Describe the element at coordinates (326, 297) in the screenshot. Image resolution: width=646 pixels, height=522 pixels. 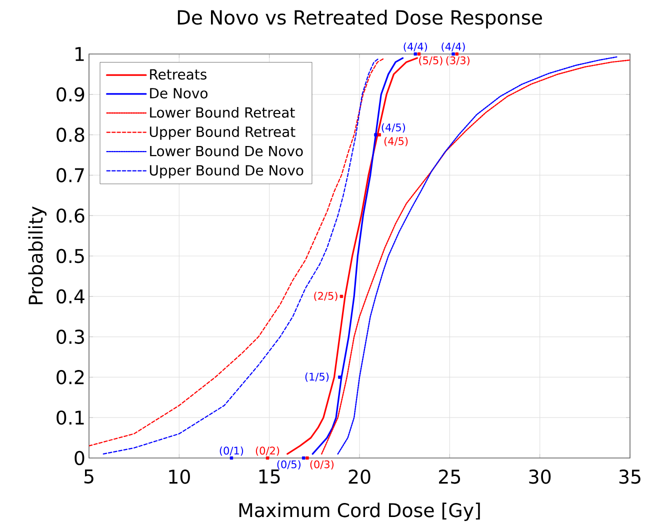
I see `data-label: (2/5)` at that location.